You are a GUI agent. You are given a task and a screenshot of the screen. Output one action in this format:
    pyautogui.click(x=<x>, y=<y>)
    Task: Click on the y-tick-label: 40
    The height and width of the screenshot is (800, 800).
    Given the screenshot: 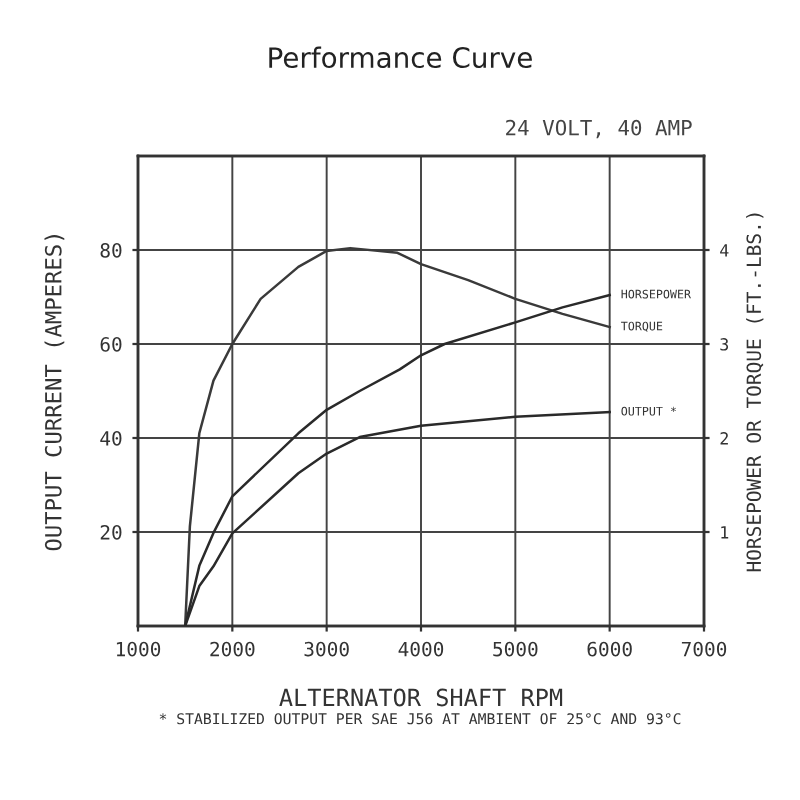 What is the action you would take?
    pyautogui.click(x=111, y=438)
    